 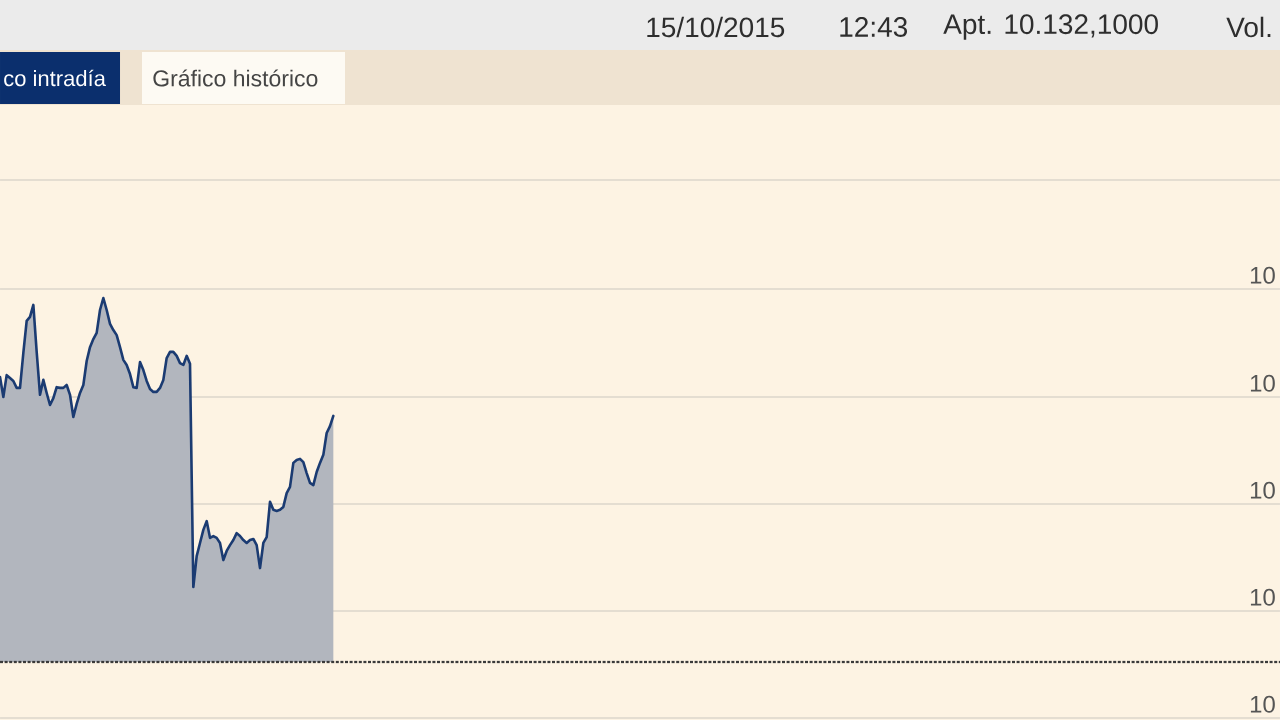 I want to click on text: 12:43, so click(x=874, y=27).